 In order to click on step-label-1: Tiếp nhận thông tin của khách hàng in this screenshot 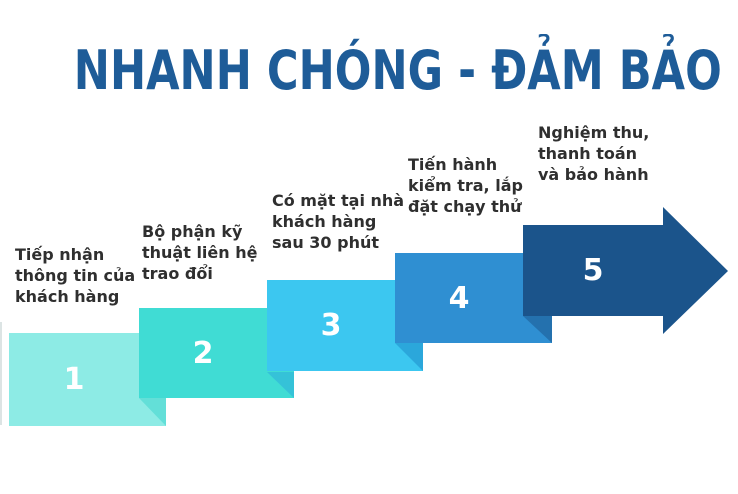, I will do `click(75, 275)`.